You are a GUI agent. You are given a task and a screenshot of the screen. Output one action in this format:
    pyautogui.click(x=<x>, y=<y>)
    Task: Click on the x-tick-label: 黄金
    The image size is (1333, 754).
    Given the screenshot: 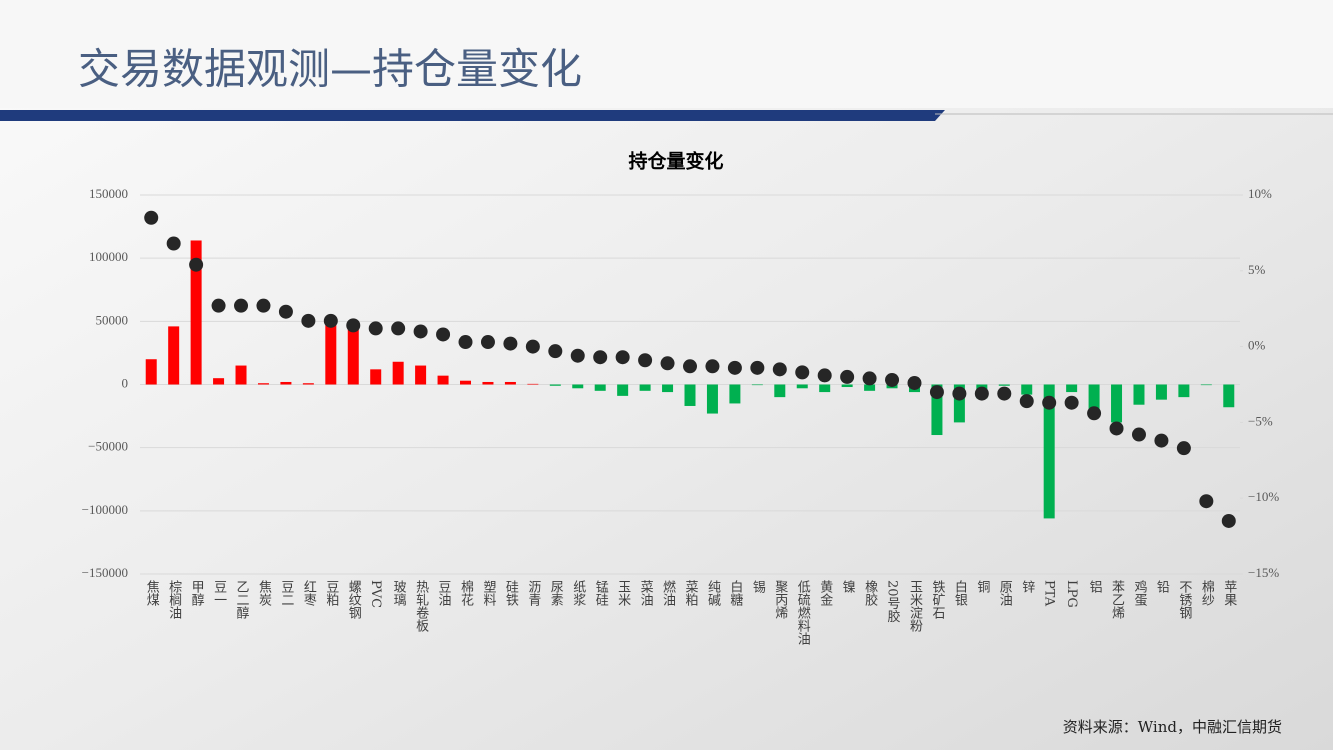 What is the action you would take?
    pyautogui.click(x=825, y=593)
    